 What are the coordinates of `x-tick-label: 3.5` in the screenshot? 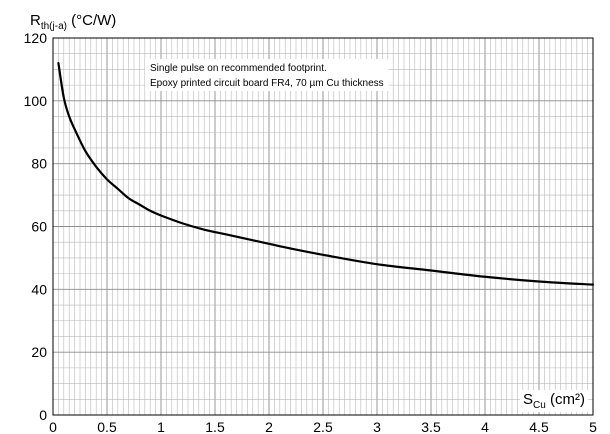 It's located at (431, 426).